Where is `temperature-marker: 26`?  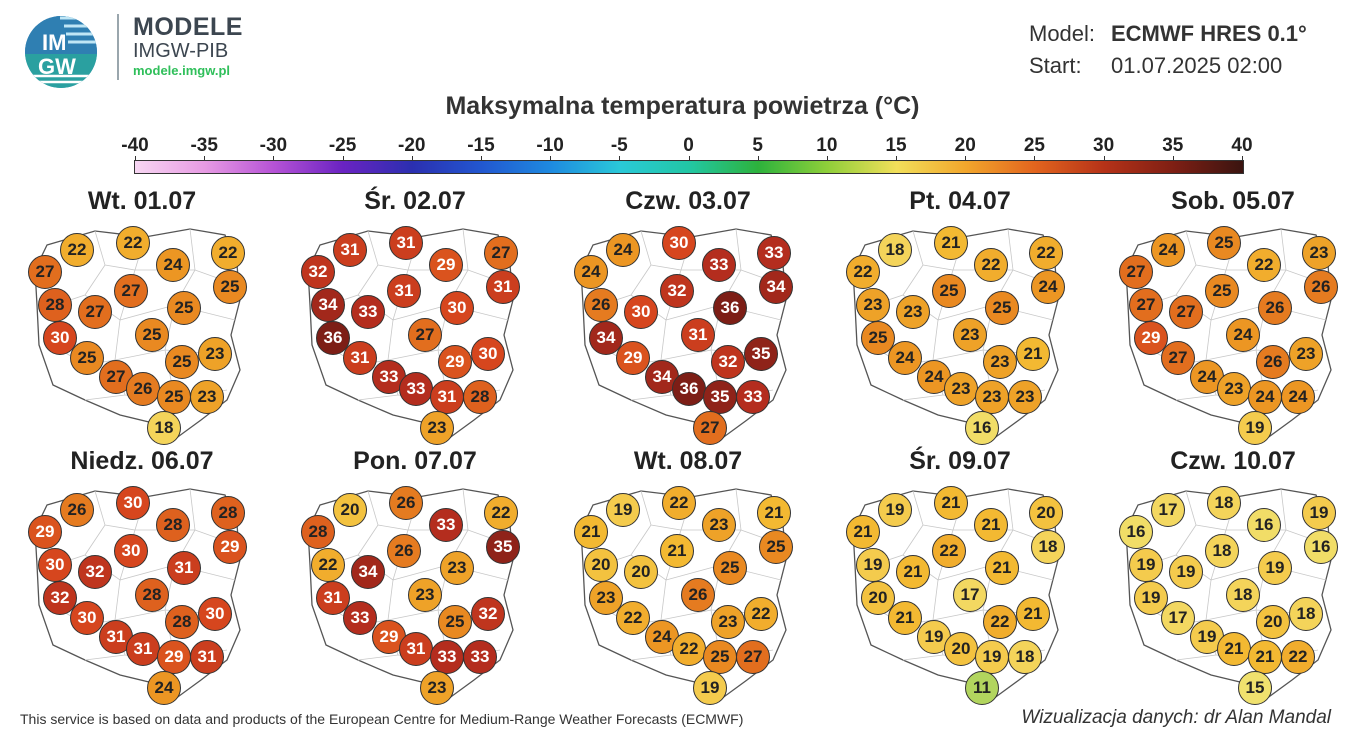 temperature-marker: 26 is located at coordinates (404, 551).